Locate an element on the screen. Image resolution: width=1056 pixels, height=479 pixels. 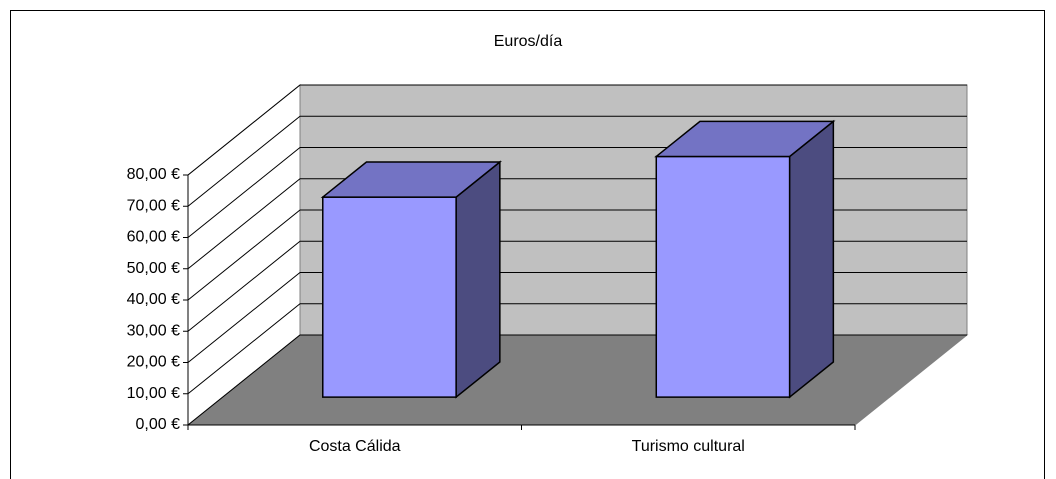
floor is located at coordinates (577, 380).